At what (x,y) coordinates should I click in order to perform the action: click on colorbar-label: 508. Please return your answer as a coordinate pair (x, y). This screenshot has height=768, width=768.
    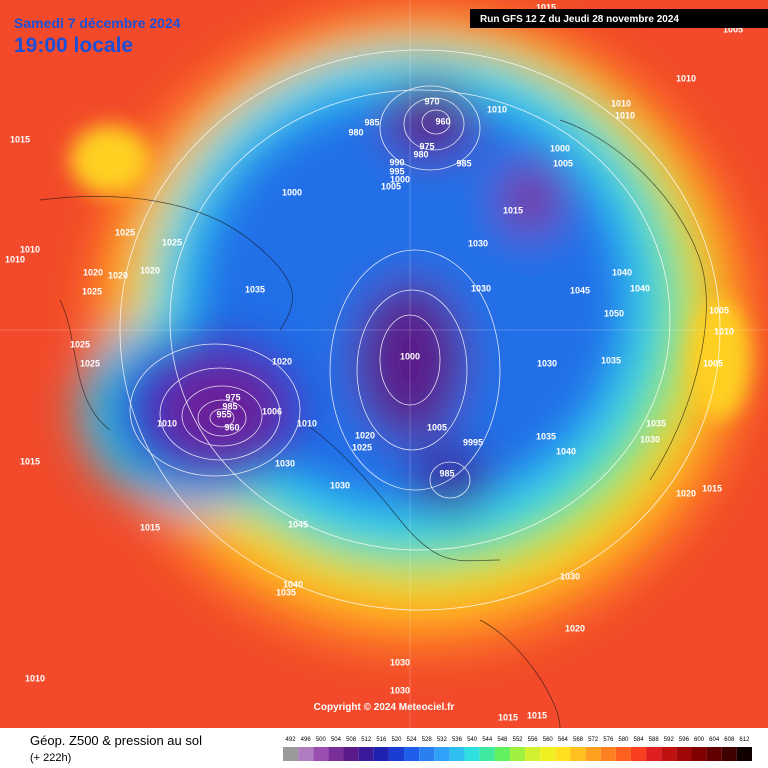
    Looking at the image, I should click on (351, 740).